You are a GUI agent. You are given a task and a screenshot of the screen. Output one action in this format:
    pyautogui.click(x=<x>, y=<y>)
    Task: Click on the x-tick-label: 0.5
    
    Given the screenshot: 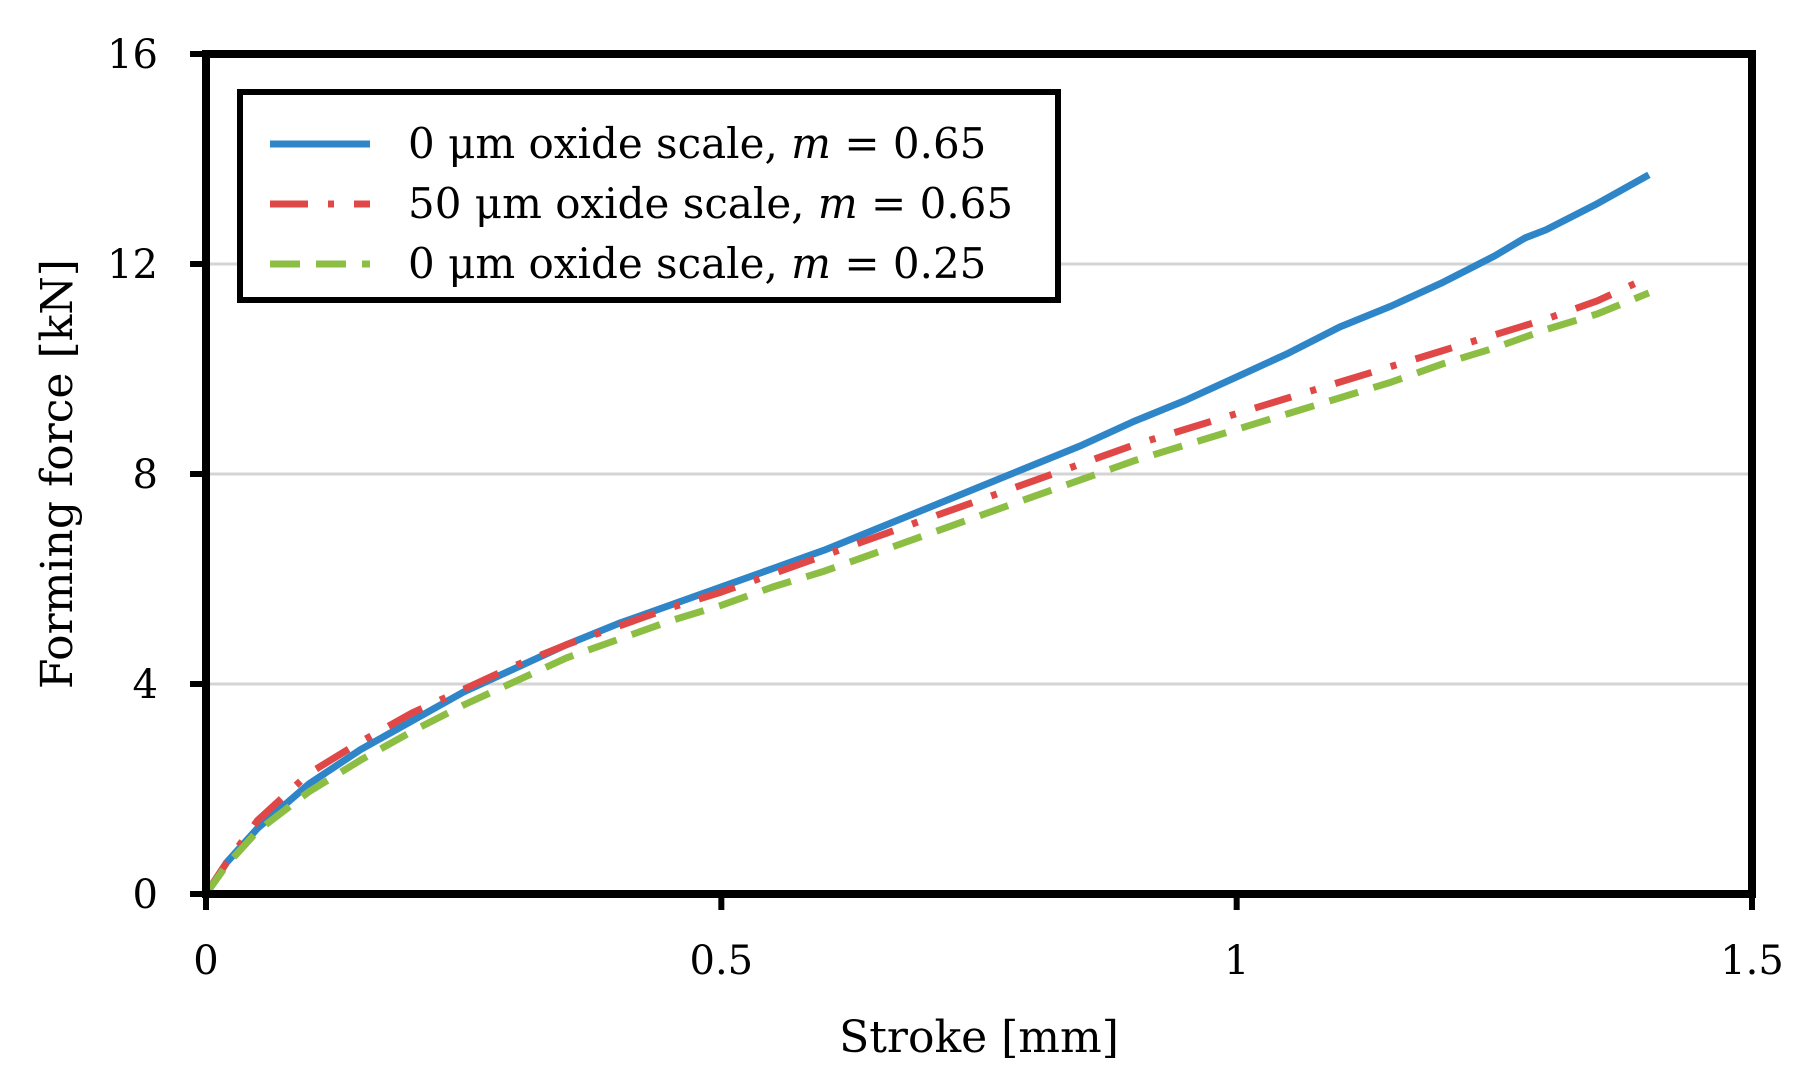 What is the action you would take?
    pyautogui.click(x=722, y=961)
    